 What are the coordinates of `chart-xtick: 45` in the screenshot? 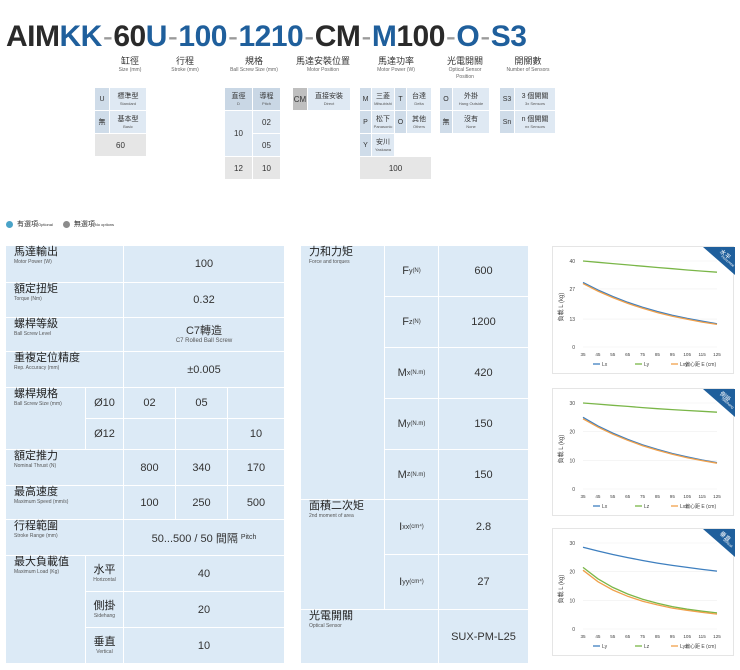 It's located at (598, 496).